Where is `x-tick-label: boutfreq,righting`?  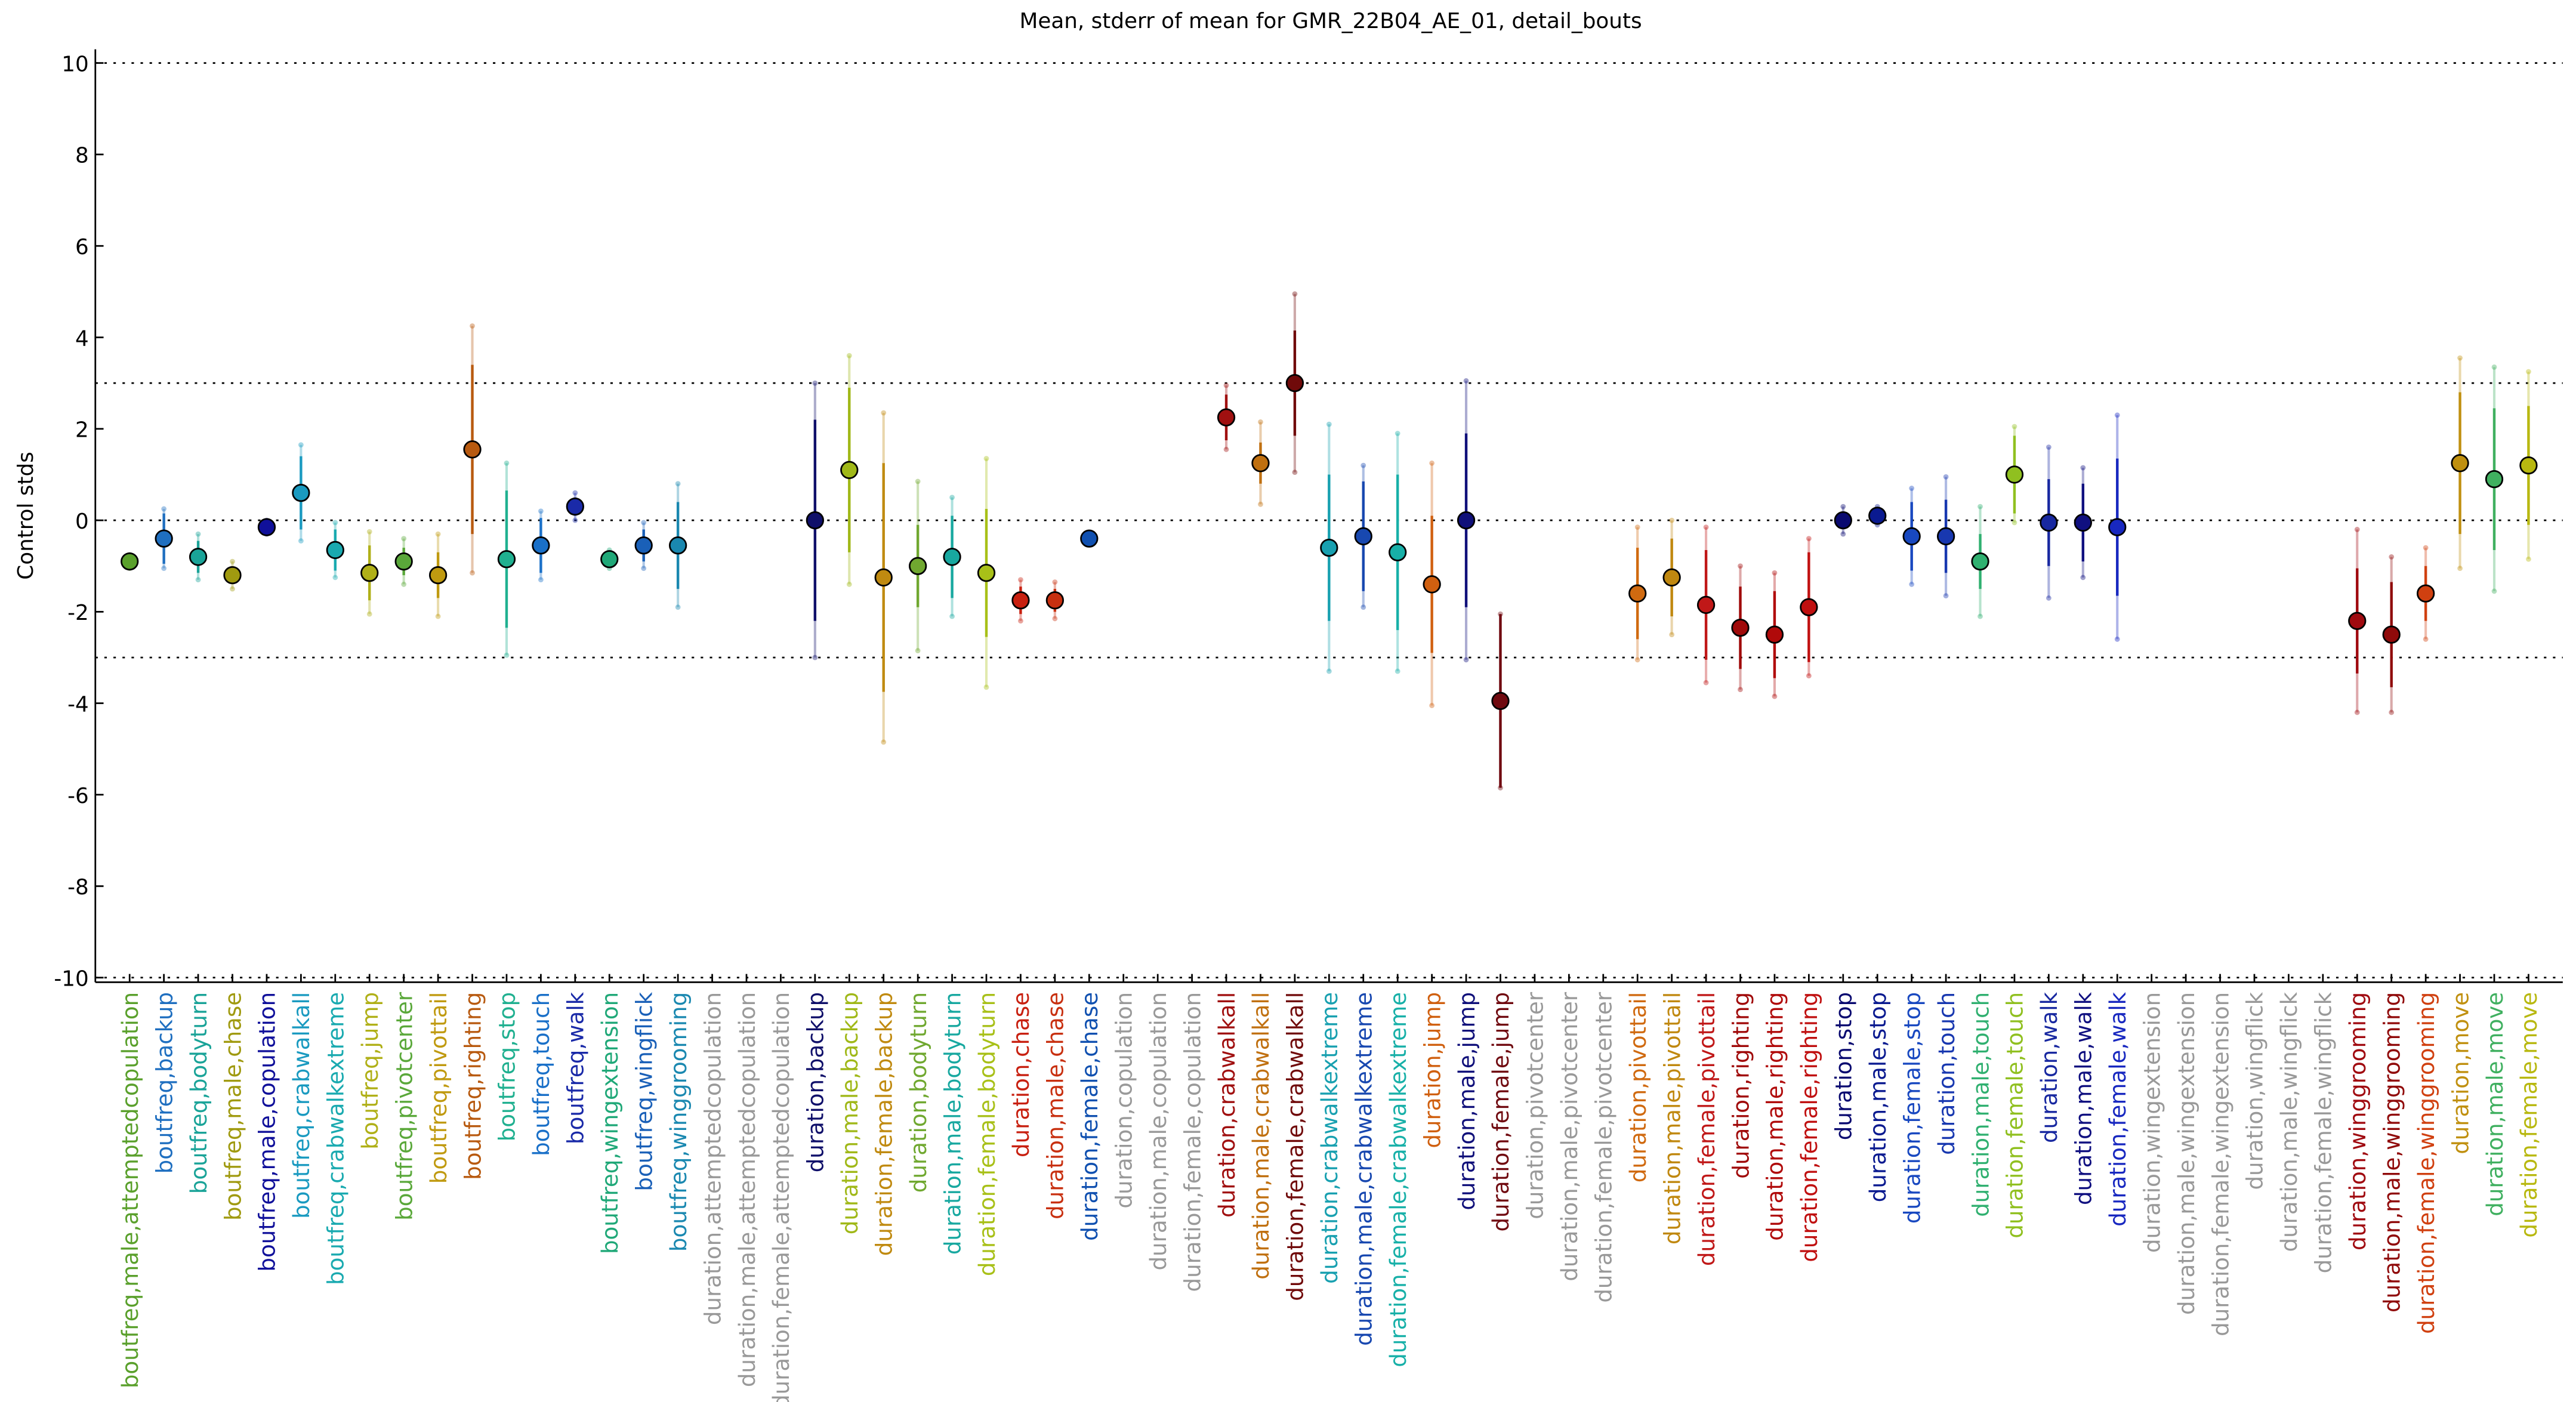 x-tick-label: boutfreq,righting is located at coordinates (473, 1086).